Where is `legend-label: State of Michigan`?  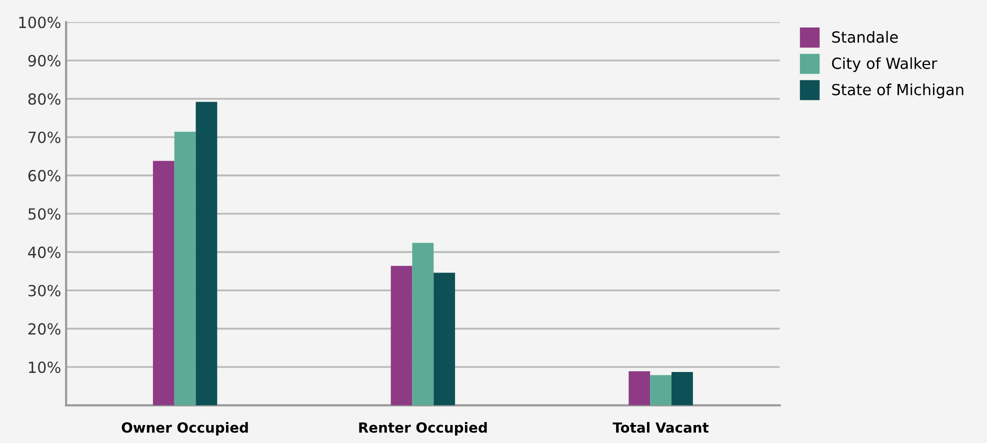 legend-label: State of Michigan is located at coordinates (898, 91).